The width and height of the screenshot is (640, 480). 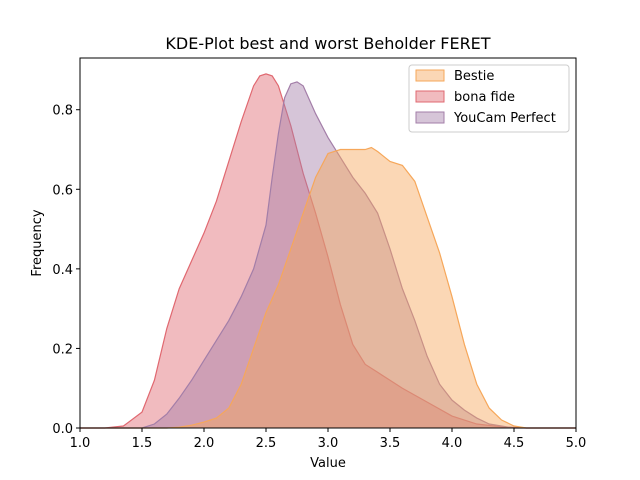 What do you see at coordinates (430, 75) in the screenshot?
I see `legend-swatch-bestie` at bounding box center [430, 75].